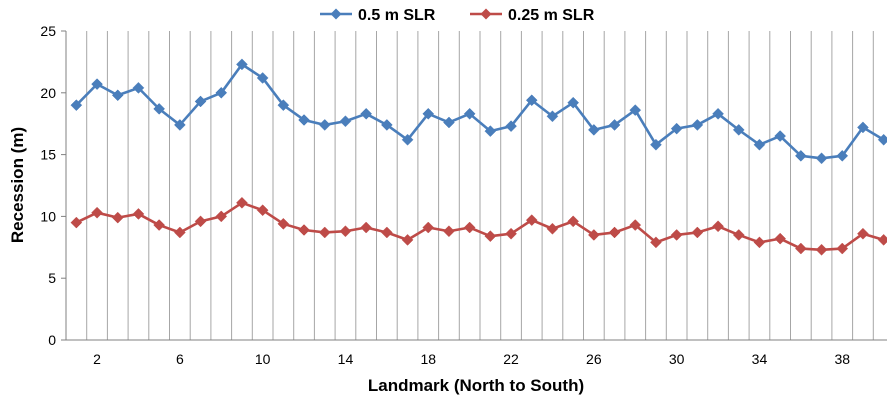  Describe the element at coordinates (48, 31) in the screenshot. I see `y-tick-label: 25` at that location.